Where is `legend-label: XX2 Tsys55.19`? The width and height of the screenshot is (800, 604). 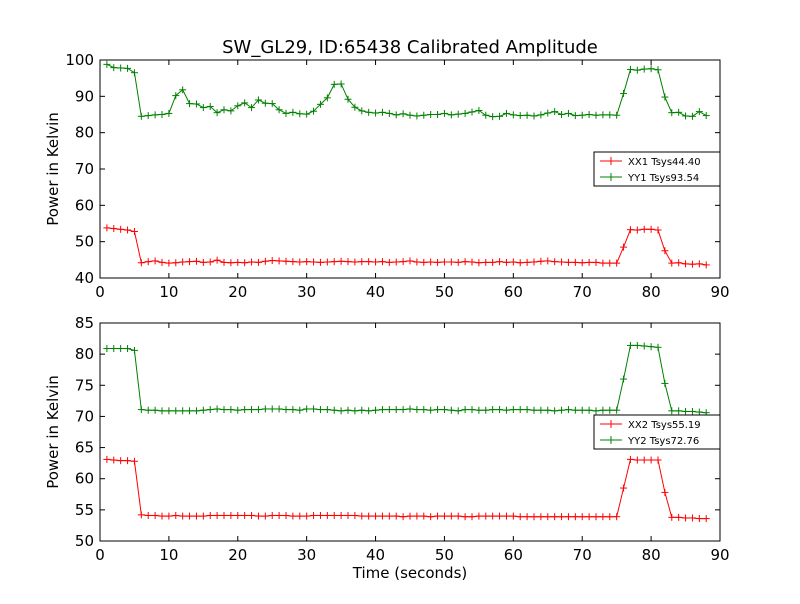 legend-label: XX2 Tsys55.19 is located at coordinates (664, 425).